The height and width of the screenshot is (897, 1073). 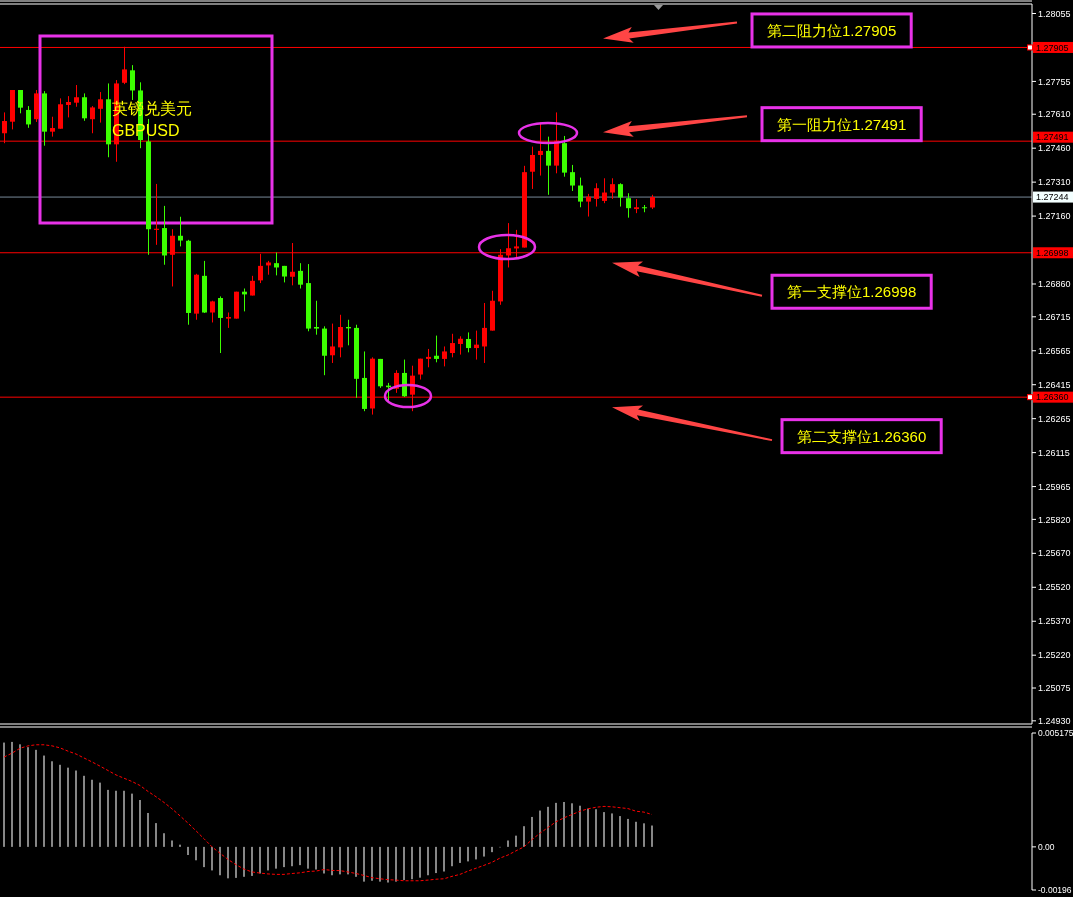 I want to click on y-tick-label: 1.26115, so click(x=1054, y=452).